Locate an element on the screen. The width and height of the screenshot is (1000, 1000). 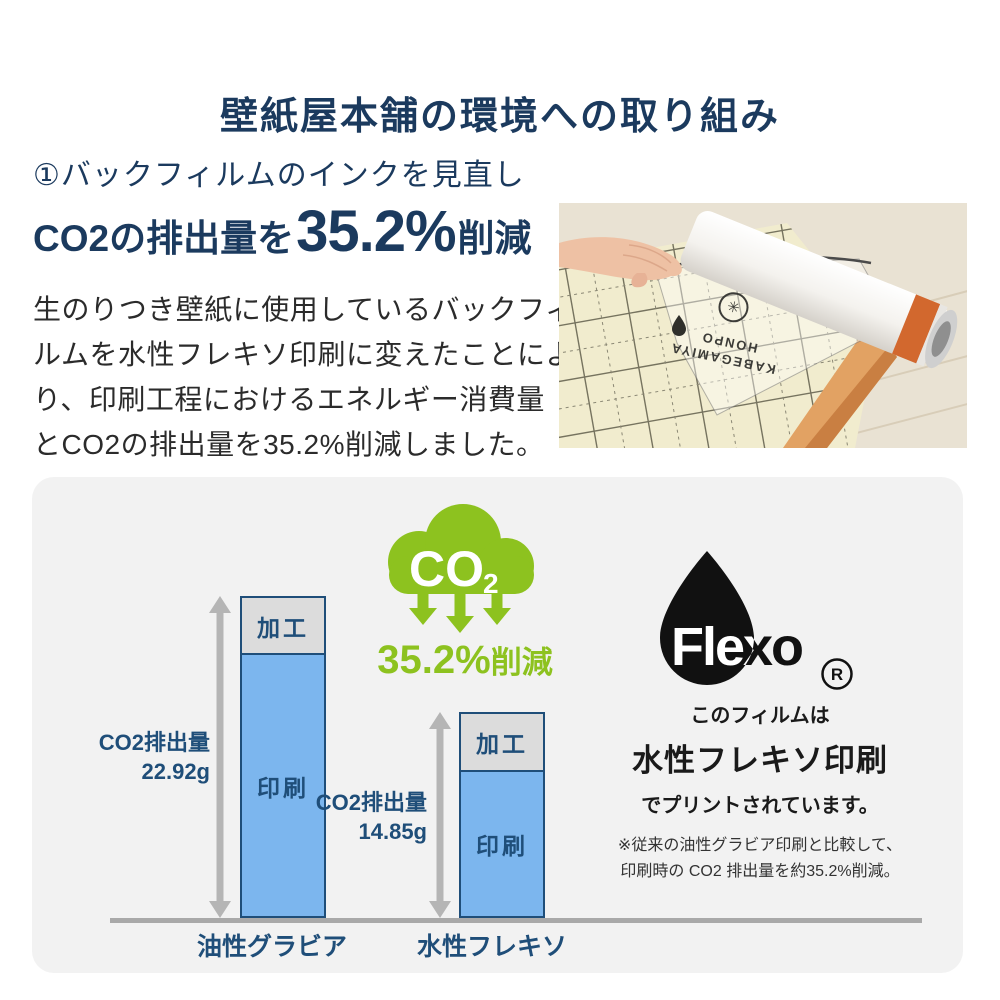
category-label-flexo: 水性フレキソ is located at coordinates (491, 947).